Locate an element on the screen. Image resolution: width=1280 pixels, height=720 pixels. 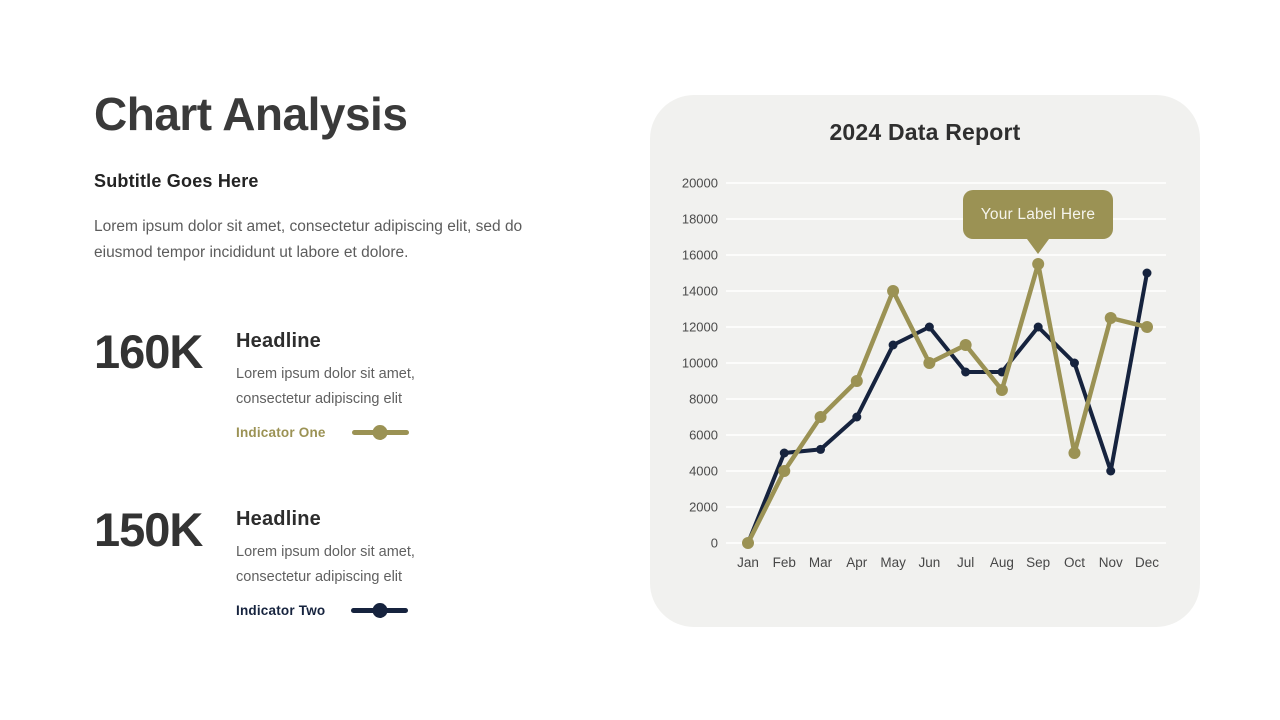
y-tick-label: 6000 is located at coordinates (703, 435).